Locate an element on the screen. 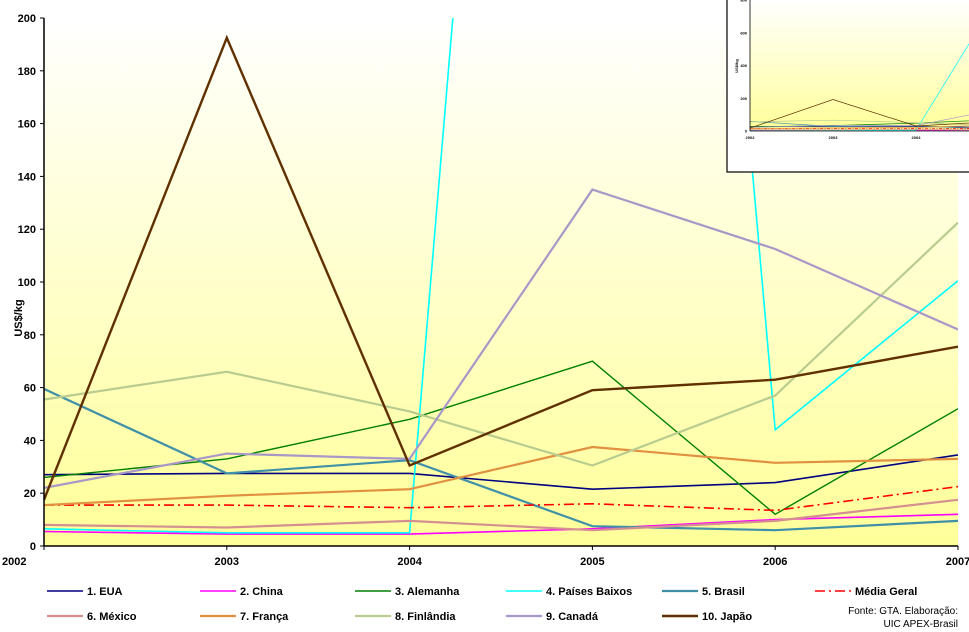 Image resolution: width=969 pixels, height=632 pixels. y-tick-label: 60 is located at coordinates (30, 389).